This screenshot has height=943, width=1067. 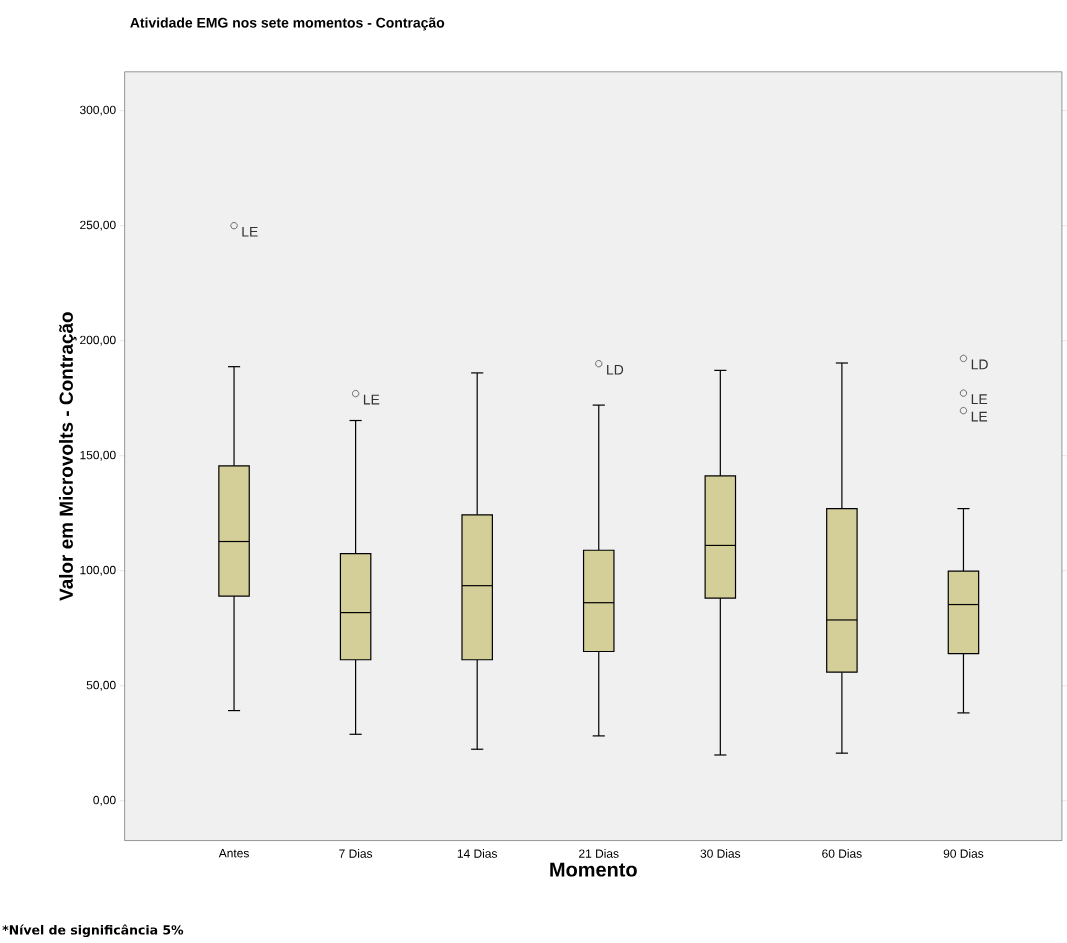 I want to click on y-axis-title: Valor em Microvolts - Contração, so click(x=68, y=456).